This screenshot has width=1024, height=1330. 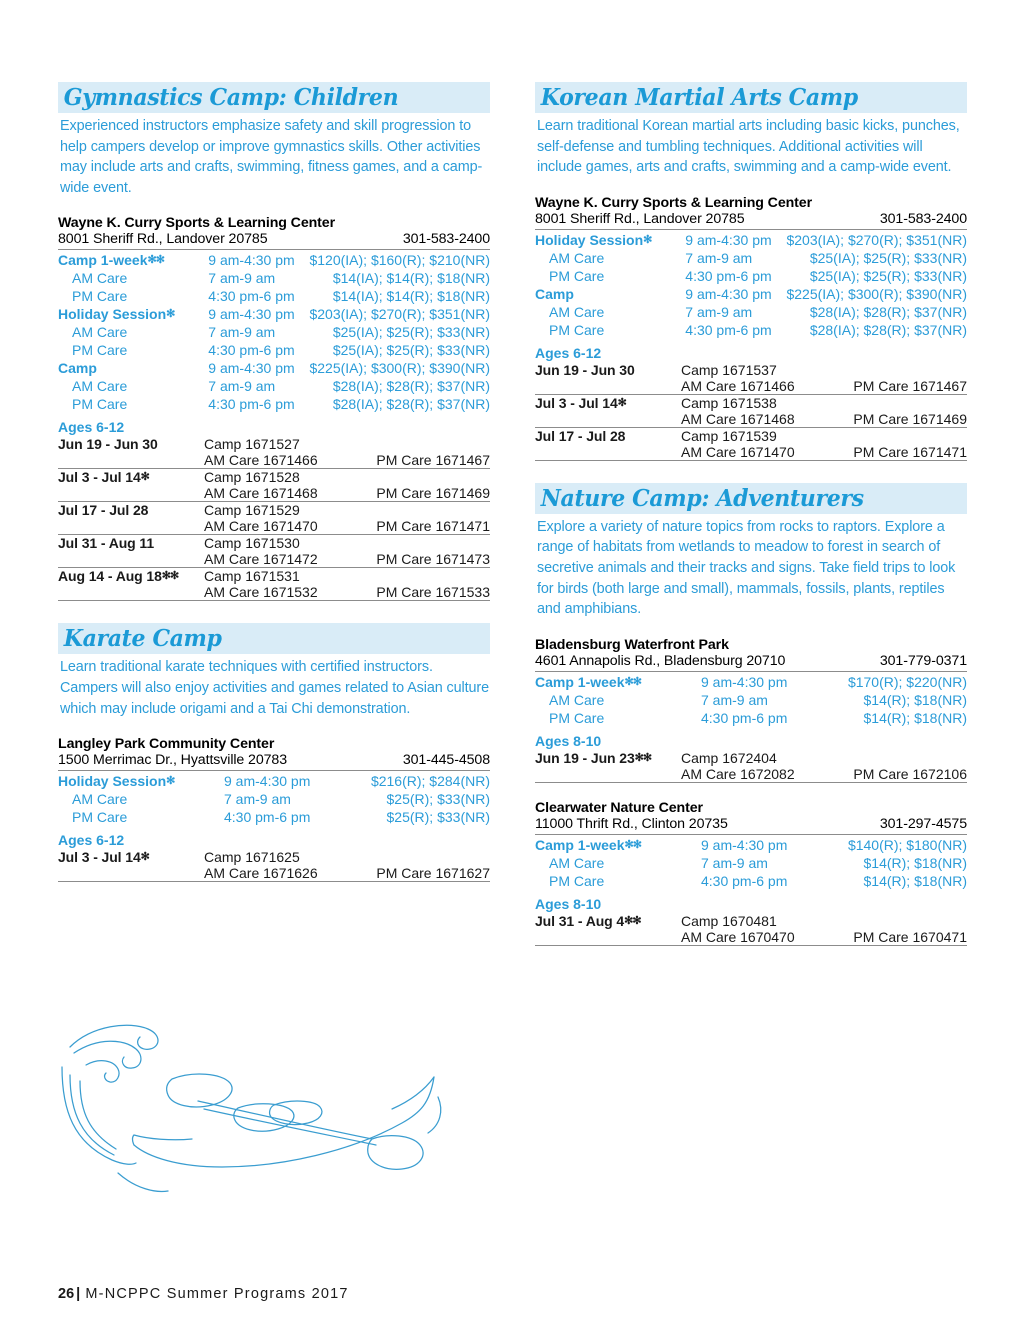 I want to click on session-camp-code: Camp 1671528, so click(x=252, y=477).